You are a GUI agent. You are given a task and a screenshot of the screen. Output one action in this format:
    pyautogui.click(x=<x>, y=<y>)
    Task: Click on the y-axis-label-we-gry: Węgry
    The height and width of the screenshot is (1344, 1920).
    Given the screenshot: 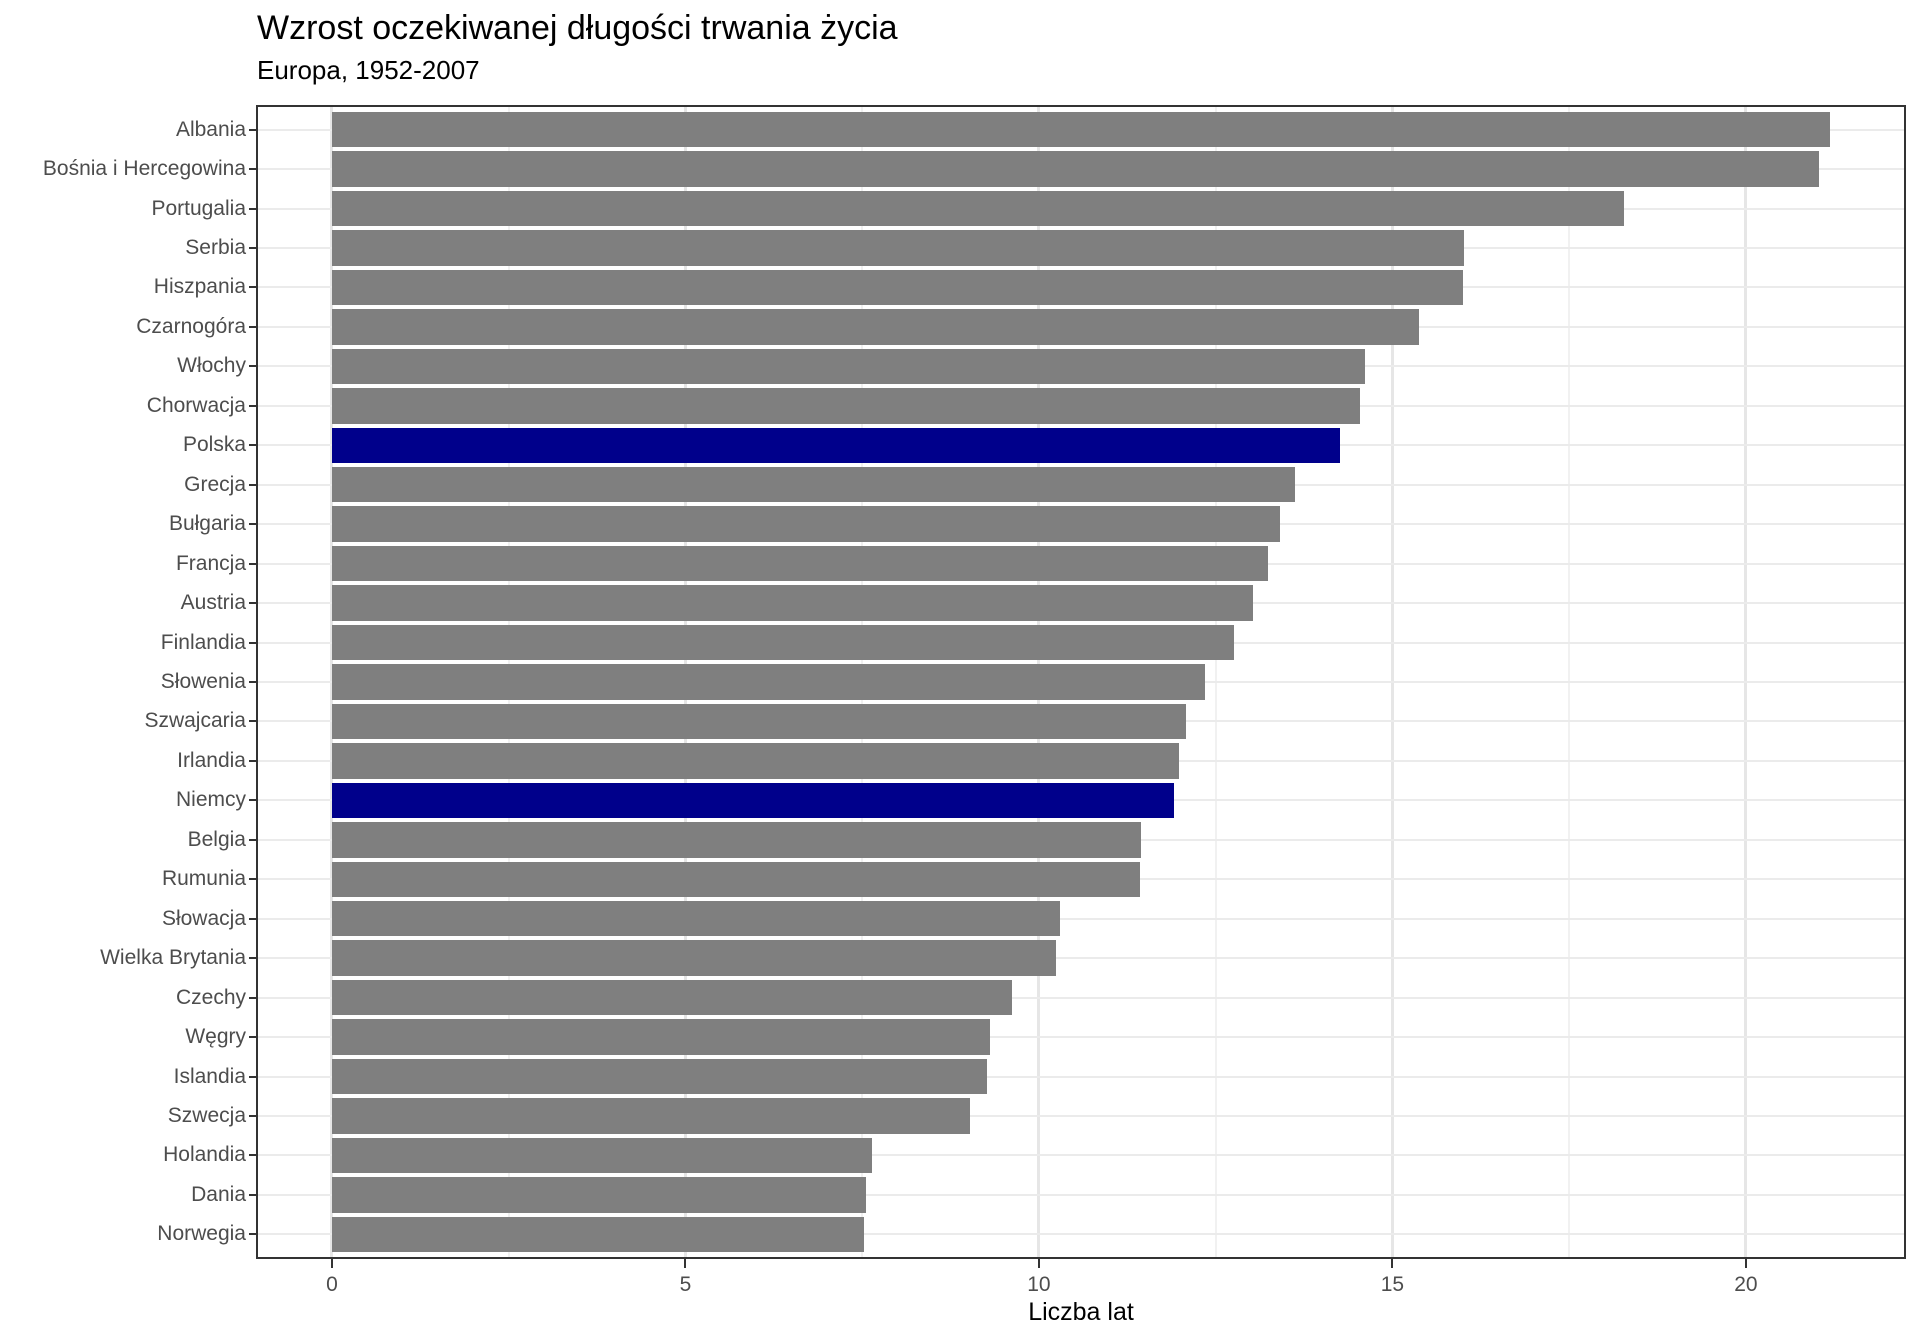 What is the action you would take?
    pyautogui.click(x=215, y=1037)
    